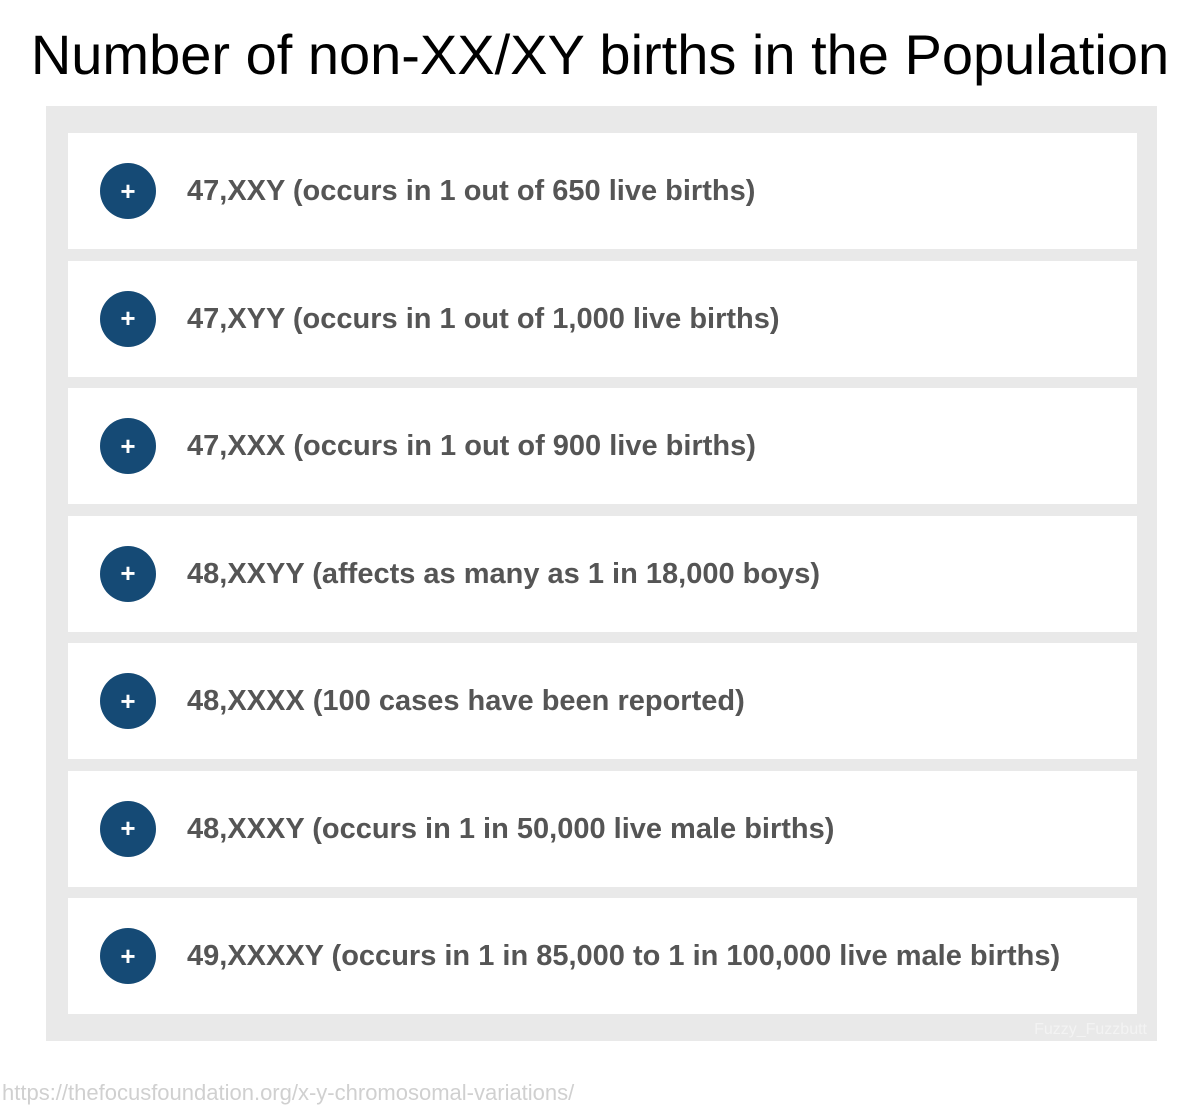 This screenshot has height=1112, width=1200. I want to click on watermark: Fuzzy_Fuzzbutt, so click(1090, 1029).